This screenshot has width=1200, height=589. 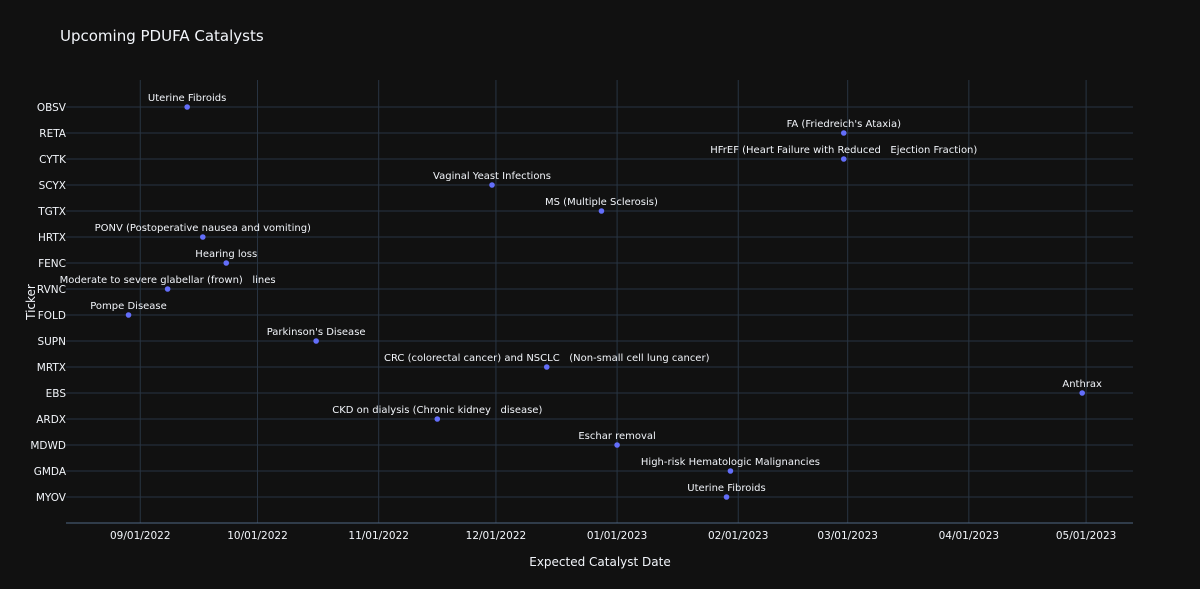 What do you see at coordinates (496, 536) in the screenshot?
I see `x-tick-label: 12/01/2022` at bounding box center [496, 536].